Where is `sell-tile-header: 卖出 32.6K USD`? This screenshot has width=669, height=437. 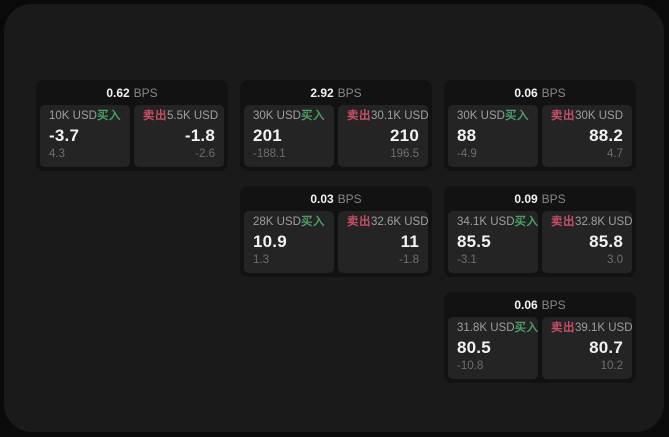 sell-tile-header: 卖出 32.6K USD is located at coordinates (388, 222).